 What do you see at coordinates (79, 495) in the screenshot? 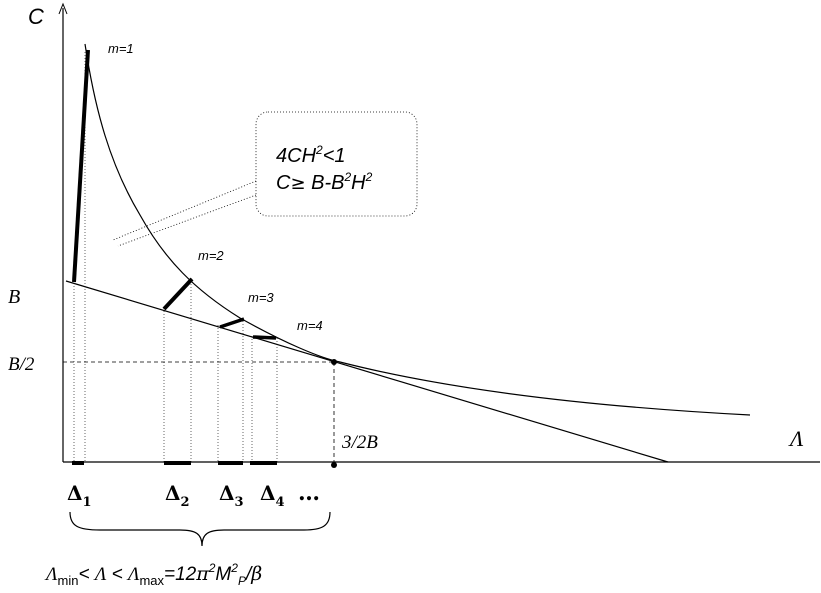
I see `delta-1: Δ1` at bounding box center [79, 495].